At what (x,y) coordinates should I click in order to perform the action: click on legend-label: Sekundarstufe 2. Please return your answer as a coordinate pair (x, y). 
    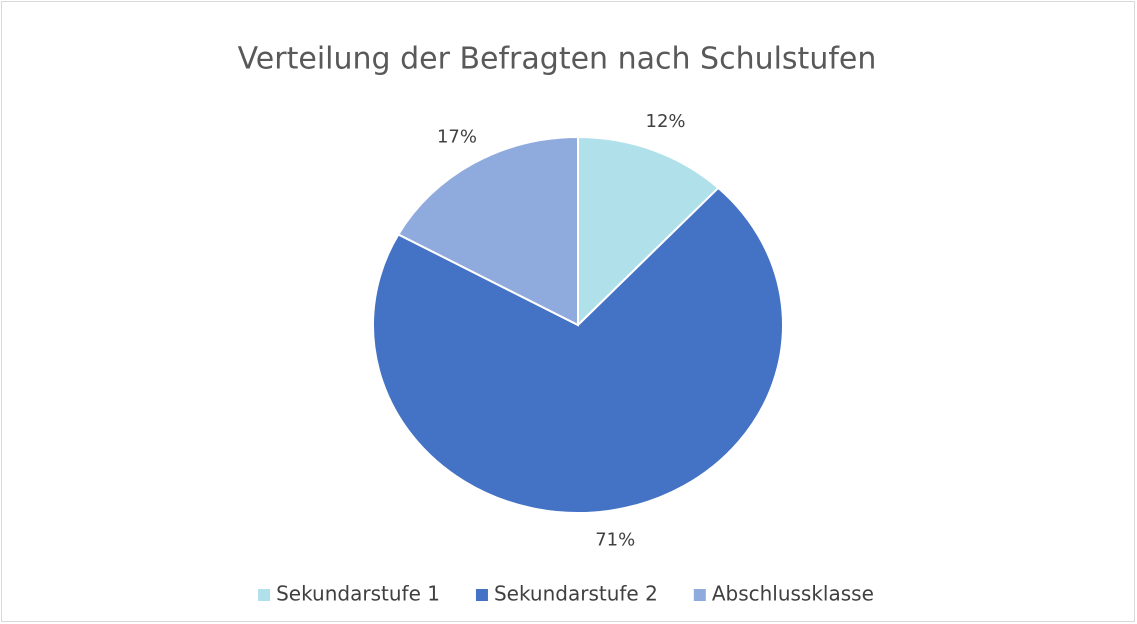
    Looking at the image, I should click on (576, 594).